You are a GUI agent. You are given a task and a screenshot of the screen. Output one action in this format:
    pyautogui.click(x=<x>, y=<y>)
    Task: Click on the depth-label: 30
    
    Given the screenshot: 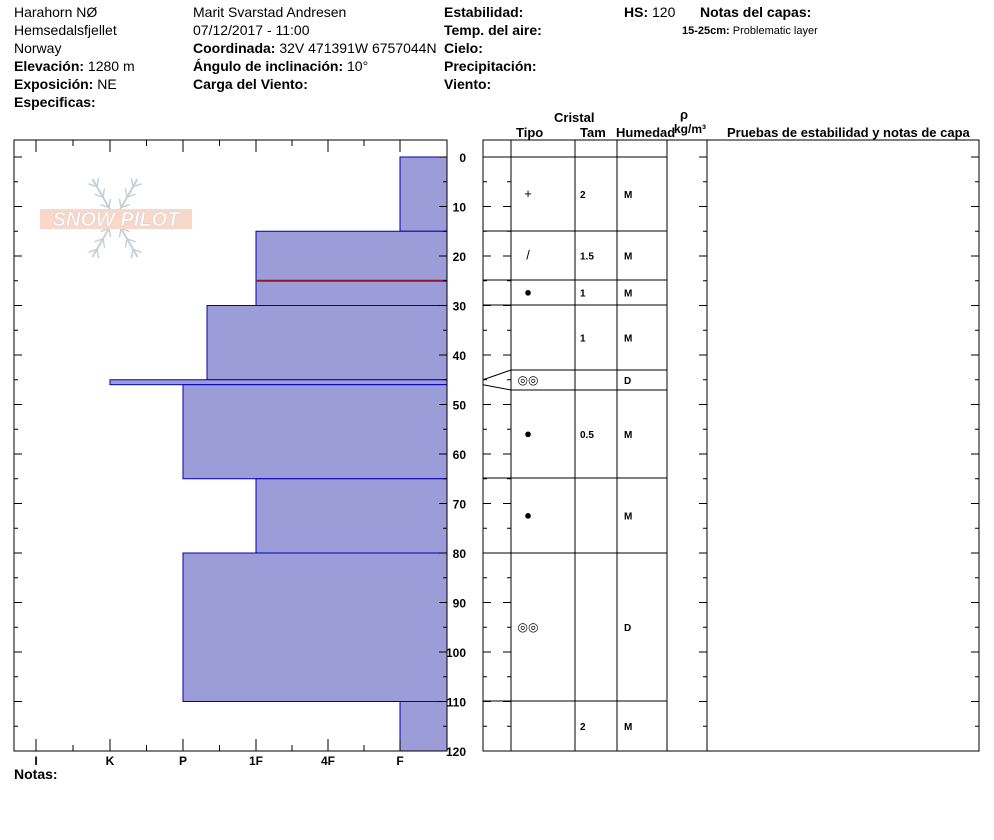 What is the action you would take?
    pyautogui.click(x=460, y=307)
    